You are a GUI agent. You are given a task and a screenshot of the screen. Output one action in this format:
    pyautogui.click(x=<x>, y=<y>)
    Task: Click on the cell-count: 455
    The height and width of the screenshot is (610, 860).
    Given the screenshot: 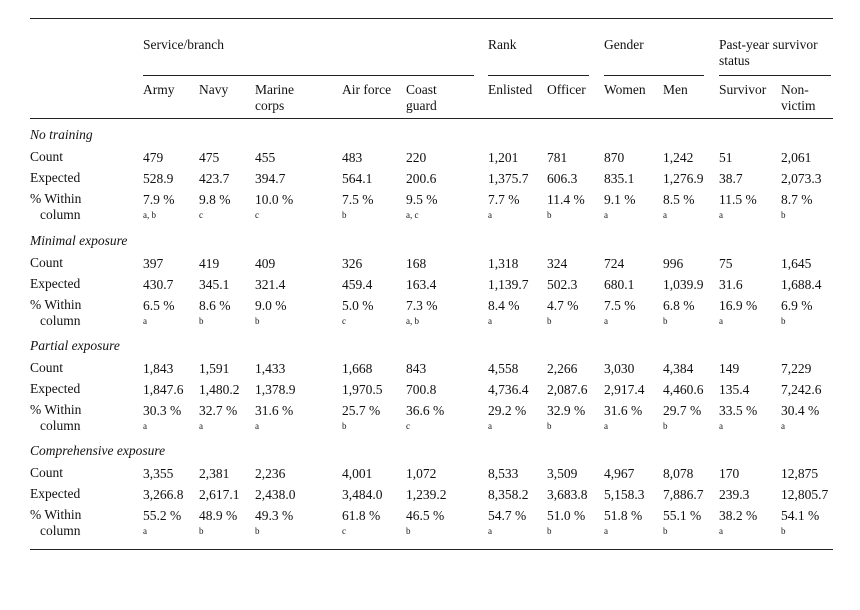 What is the action you would take?
    pyautogui.click(x=265, y=157)
    